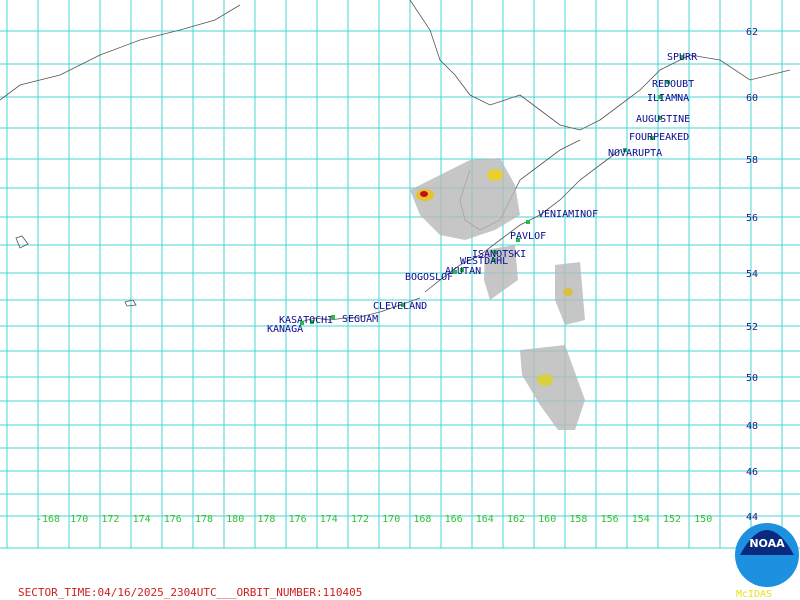 This screenshot has height=600, width=800. What do you see at coordinates (752, 327) in the screenshot?
I see `latitude-label: 52` at bounding box center [752, 327].